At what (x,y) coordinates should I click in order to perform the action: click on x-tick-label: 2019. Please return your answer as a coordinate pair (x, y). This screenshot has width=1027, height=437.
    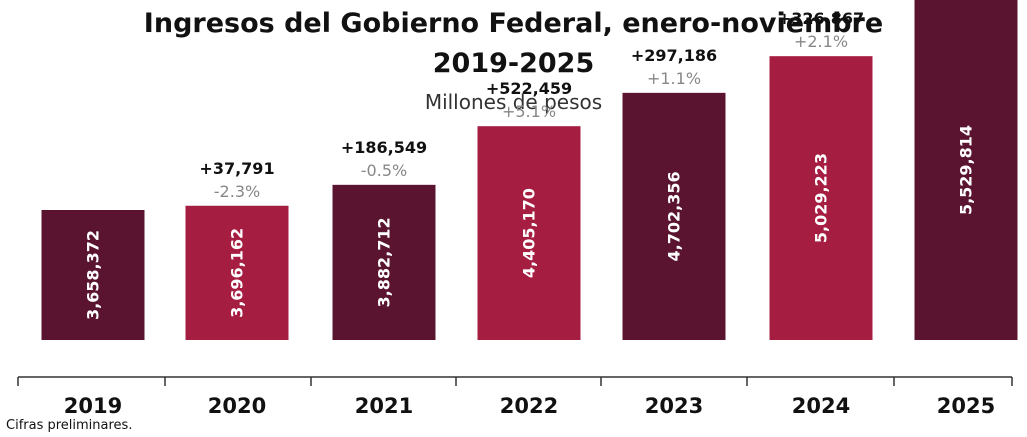
    Looking at the image, I should click on (93, 406).